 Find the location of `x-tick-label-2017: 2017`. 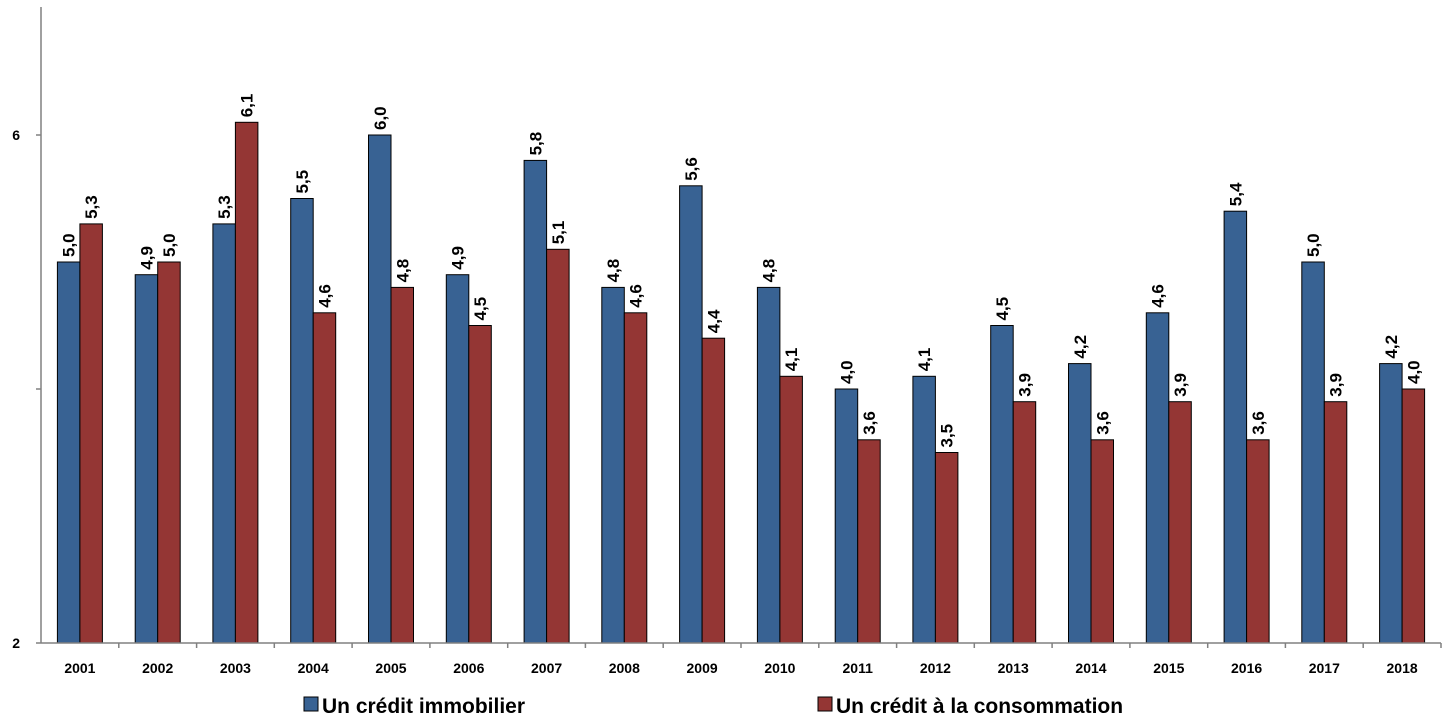

x-tick-label-2017: 2017 is located at coordinates (1324, 668).